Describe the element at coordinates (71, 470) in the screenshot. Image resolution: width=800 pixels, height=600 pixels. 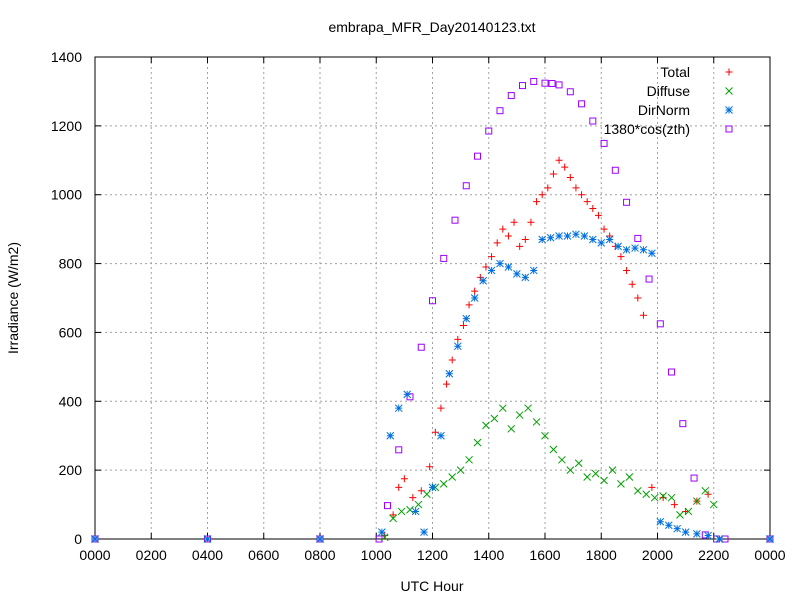
I see `y-tick-label: 200` at that location.